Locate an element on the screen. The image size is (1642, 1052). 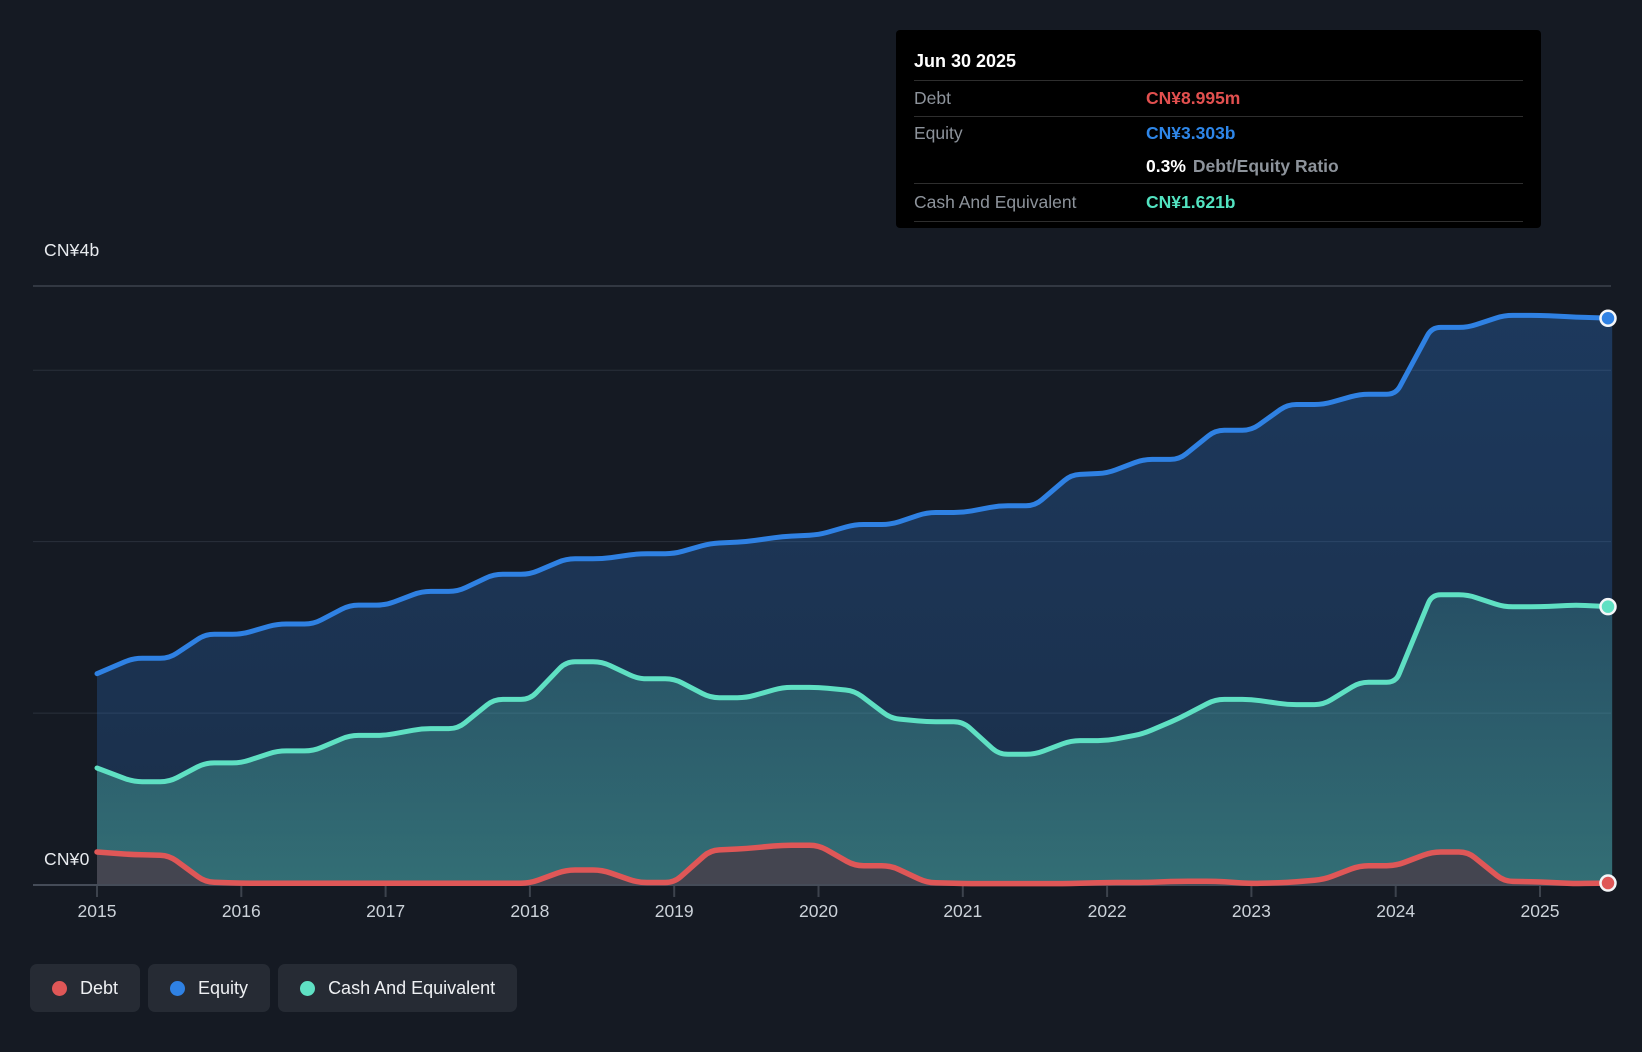
cash-dot-icon is located at coordinates (308, 988).